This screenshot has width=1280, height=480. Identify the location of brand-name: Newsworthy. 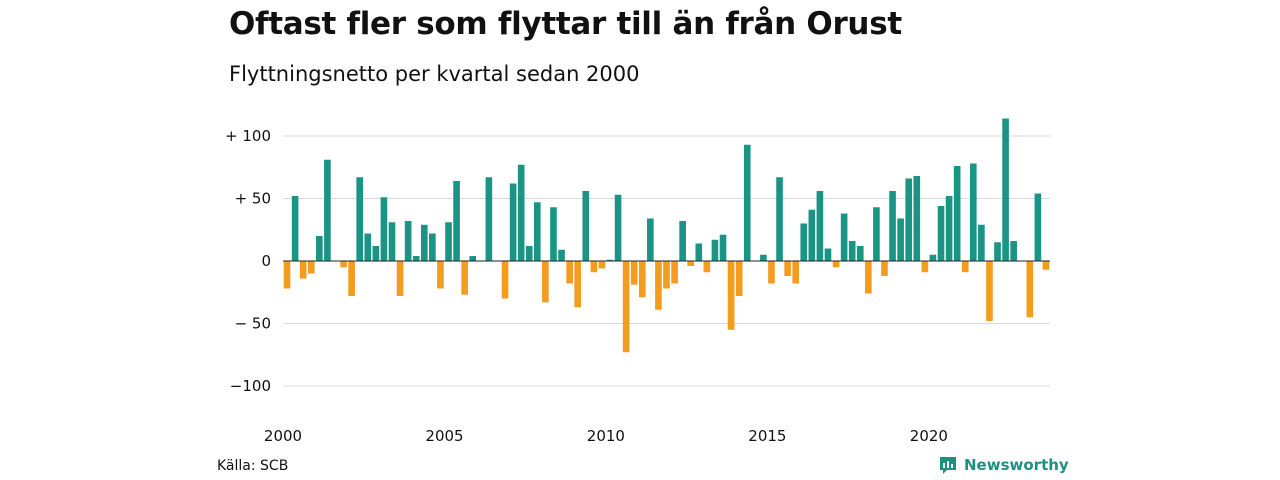
(1016, 465).